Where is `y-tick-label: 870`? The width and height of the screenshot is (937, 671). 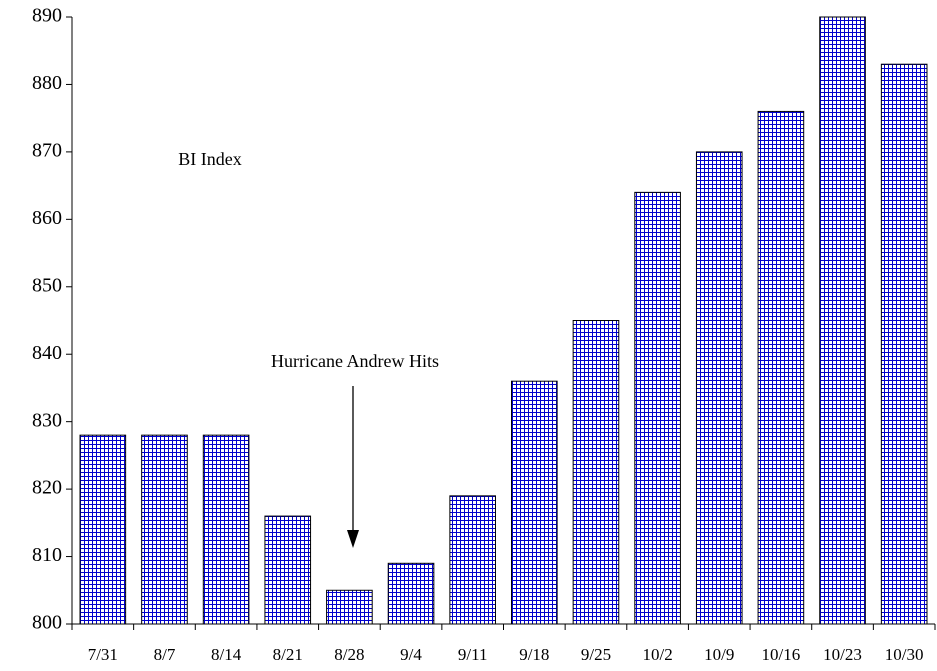 y-tick-label: 870 is located at coordinates (47, 150).